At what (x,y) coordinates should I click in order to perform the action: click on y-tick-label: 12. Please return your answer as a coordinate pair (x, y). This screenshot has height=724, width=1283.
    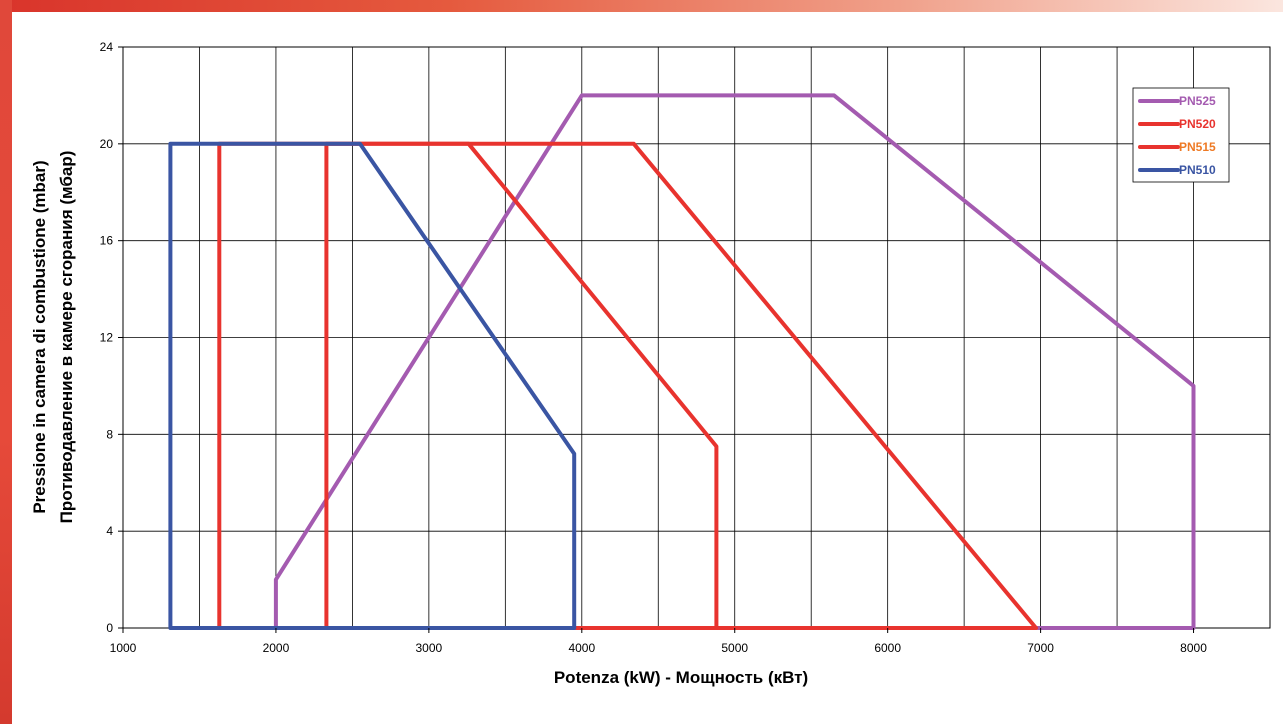
    Looking at the image, I should click on (107, 338).